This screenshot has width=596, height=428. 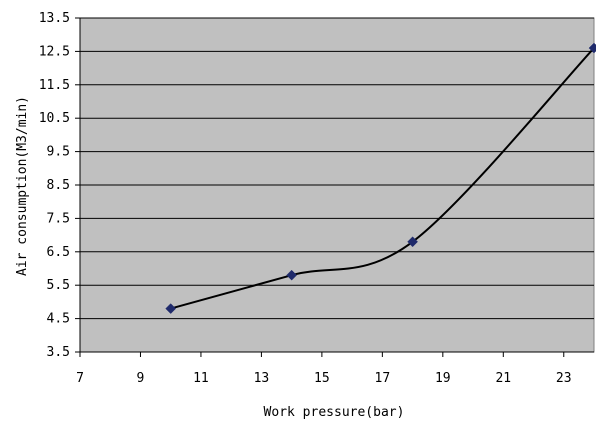 What do you see at coordinates (54, 18) in the screenshot?
I see `y-tick-label: 13.5` at bounding box center [54, 18].